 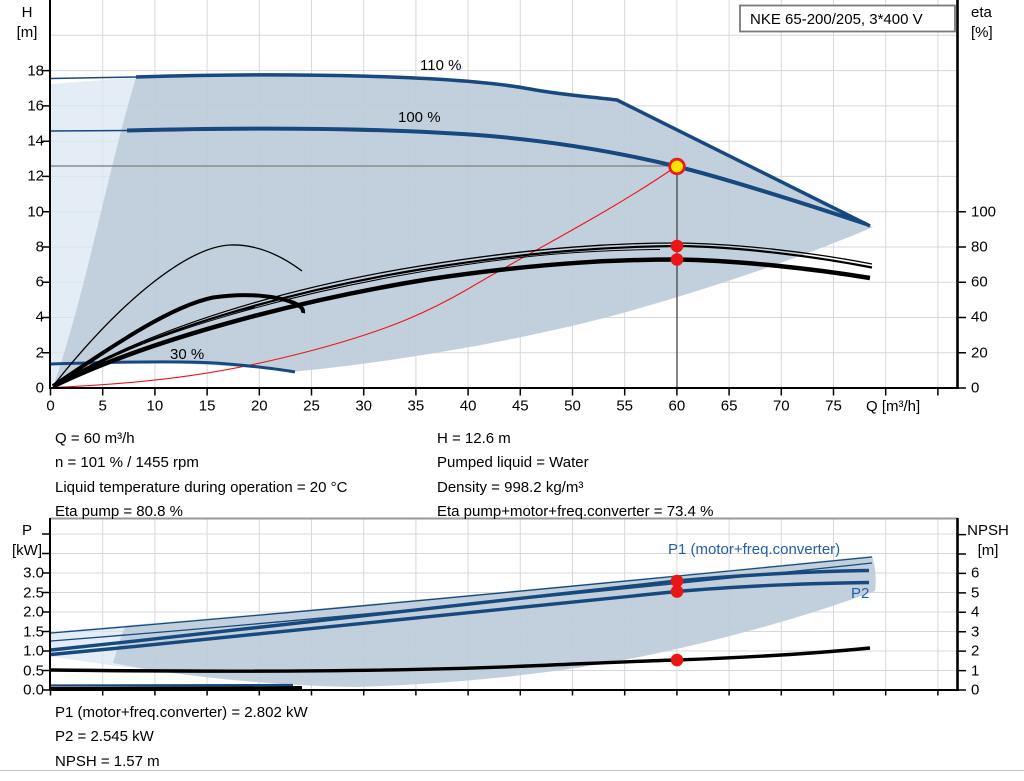 What do you see at coordinates (575, 511) in the screenshot?
I see `info-eta-total: Eta pump+motor+freq.converter = 73.4 %` at bounding box center [575, 511].